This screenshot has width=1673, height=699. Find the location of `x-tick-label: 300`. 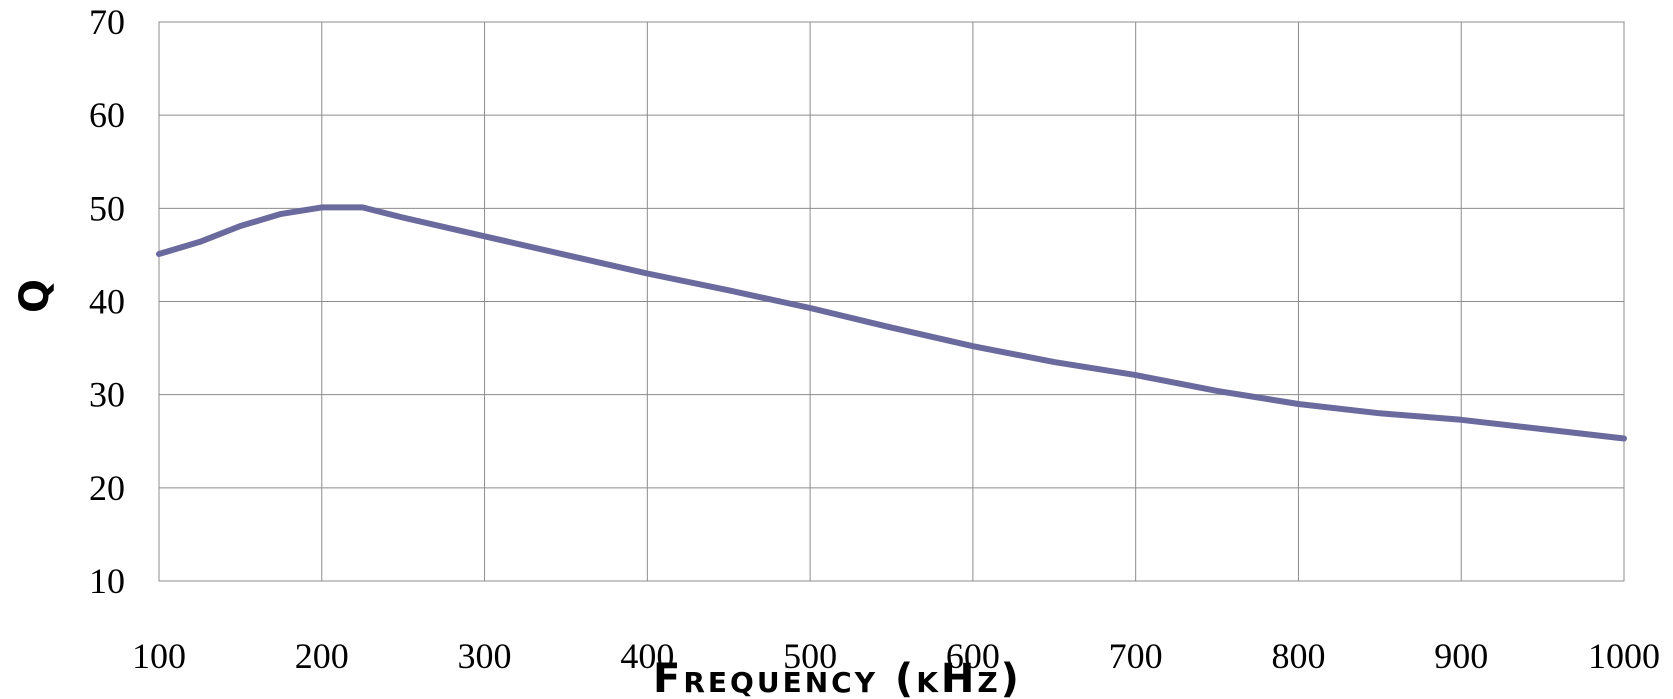

x-tick-label: 300 is located at coordinates (485, 656).